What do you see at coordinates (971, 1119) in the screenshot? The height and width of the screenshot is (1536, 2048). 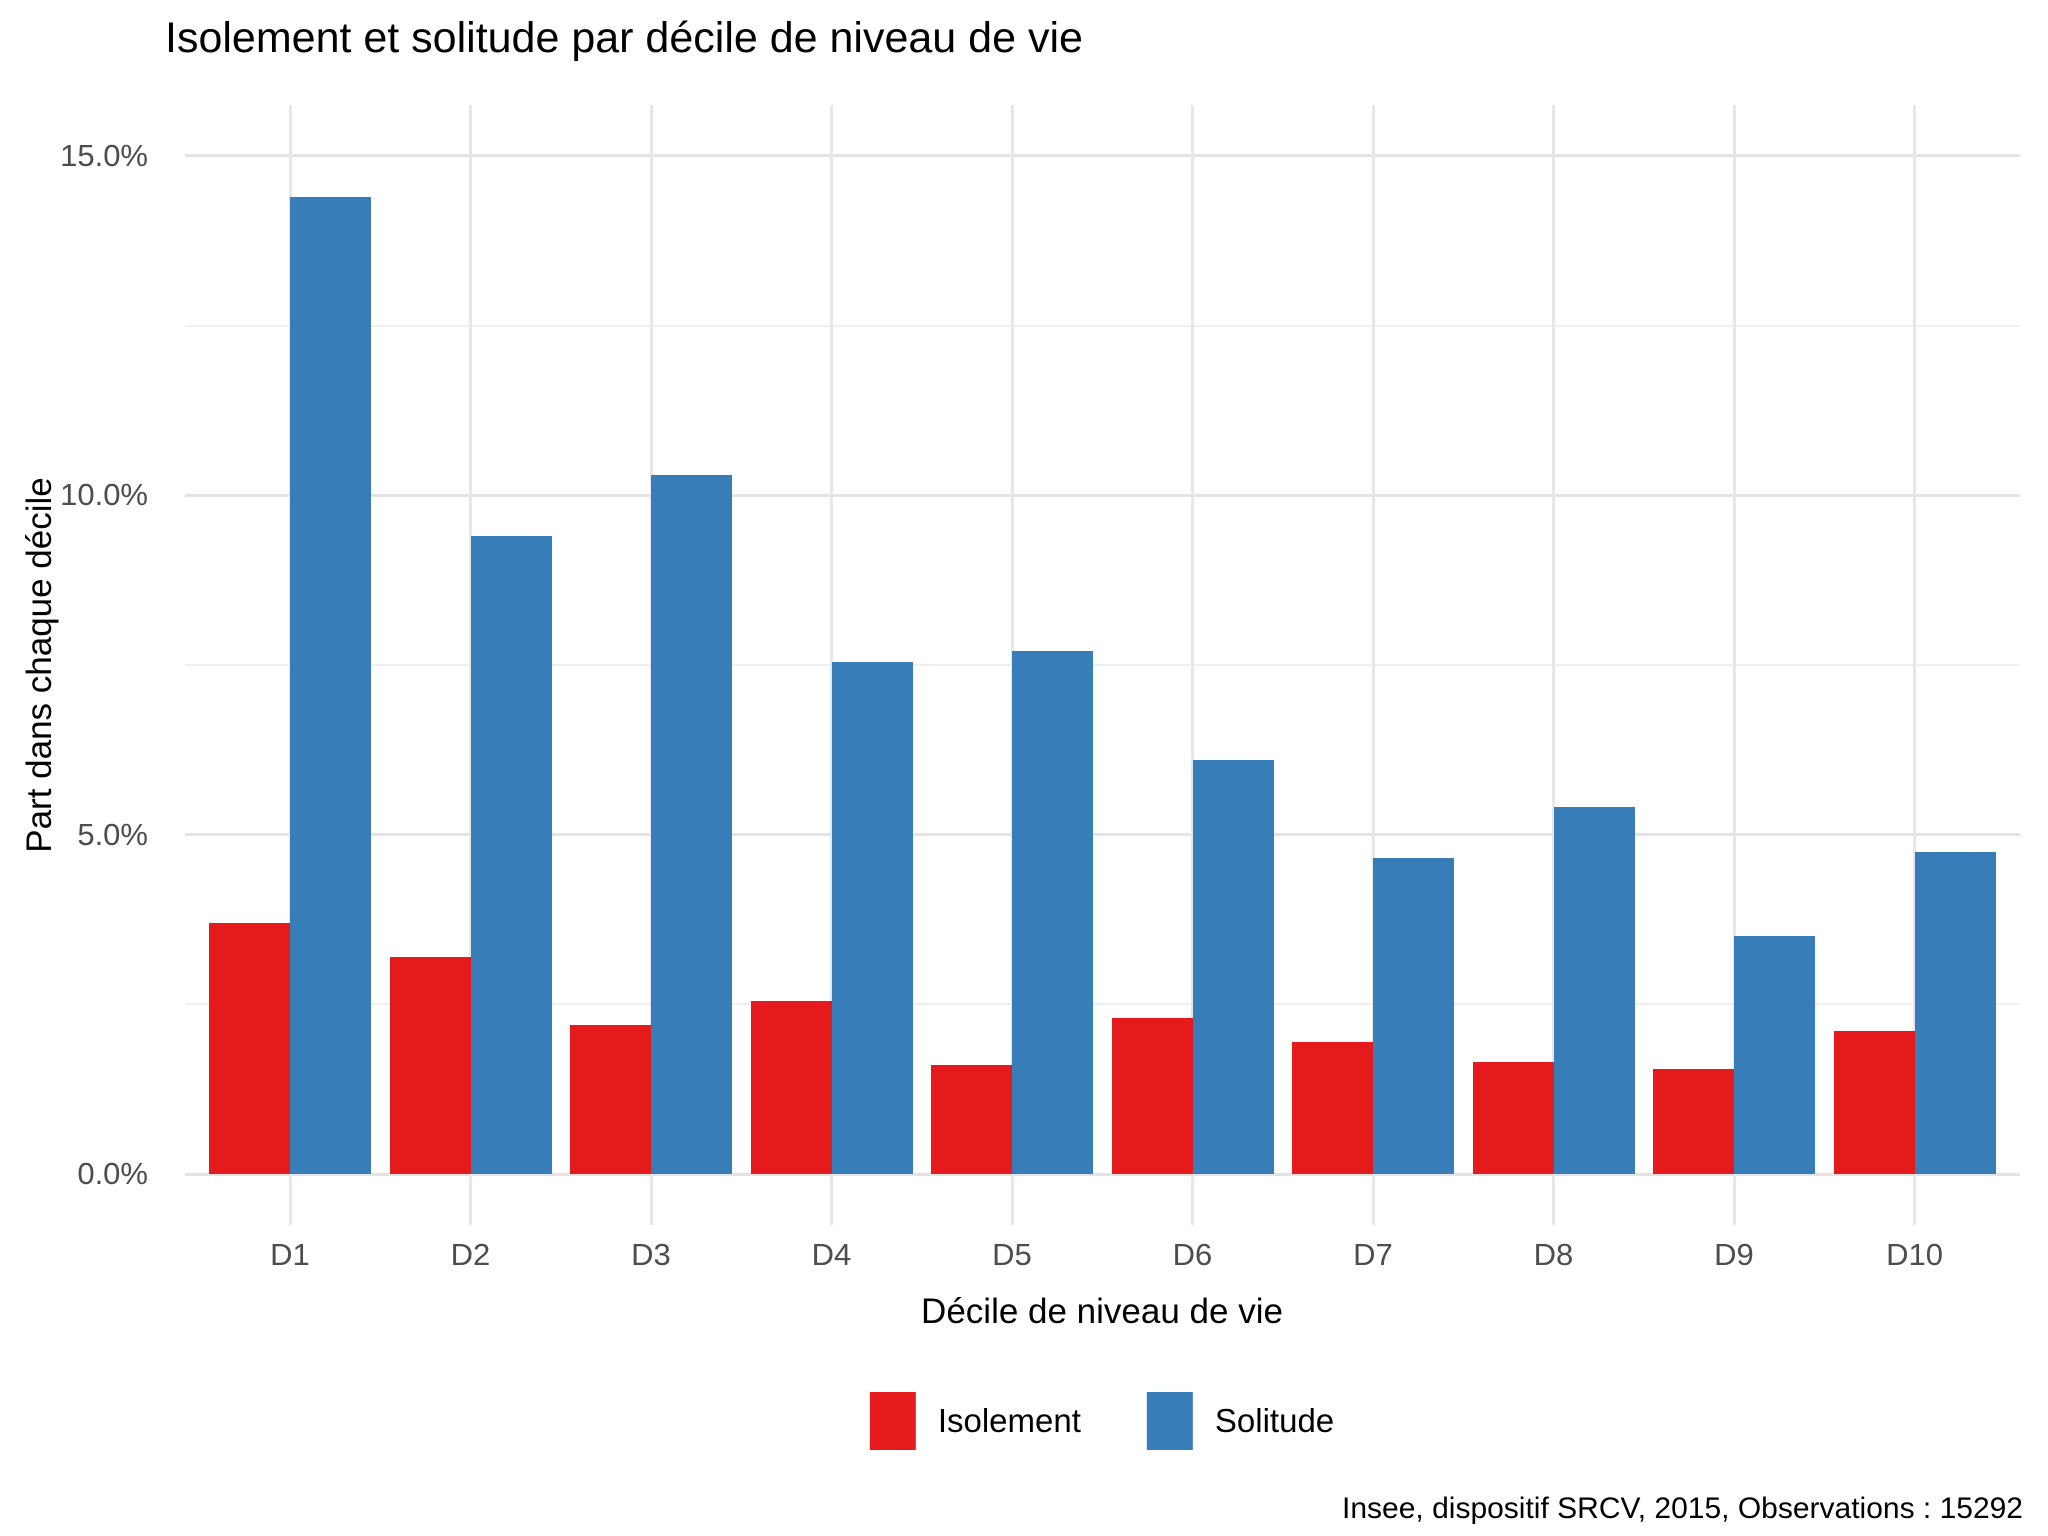 I see `bar-isolement-d5` at bounding box center [971, 1119].